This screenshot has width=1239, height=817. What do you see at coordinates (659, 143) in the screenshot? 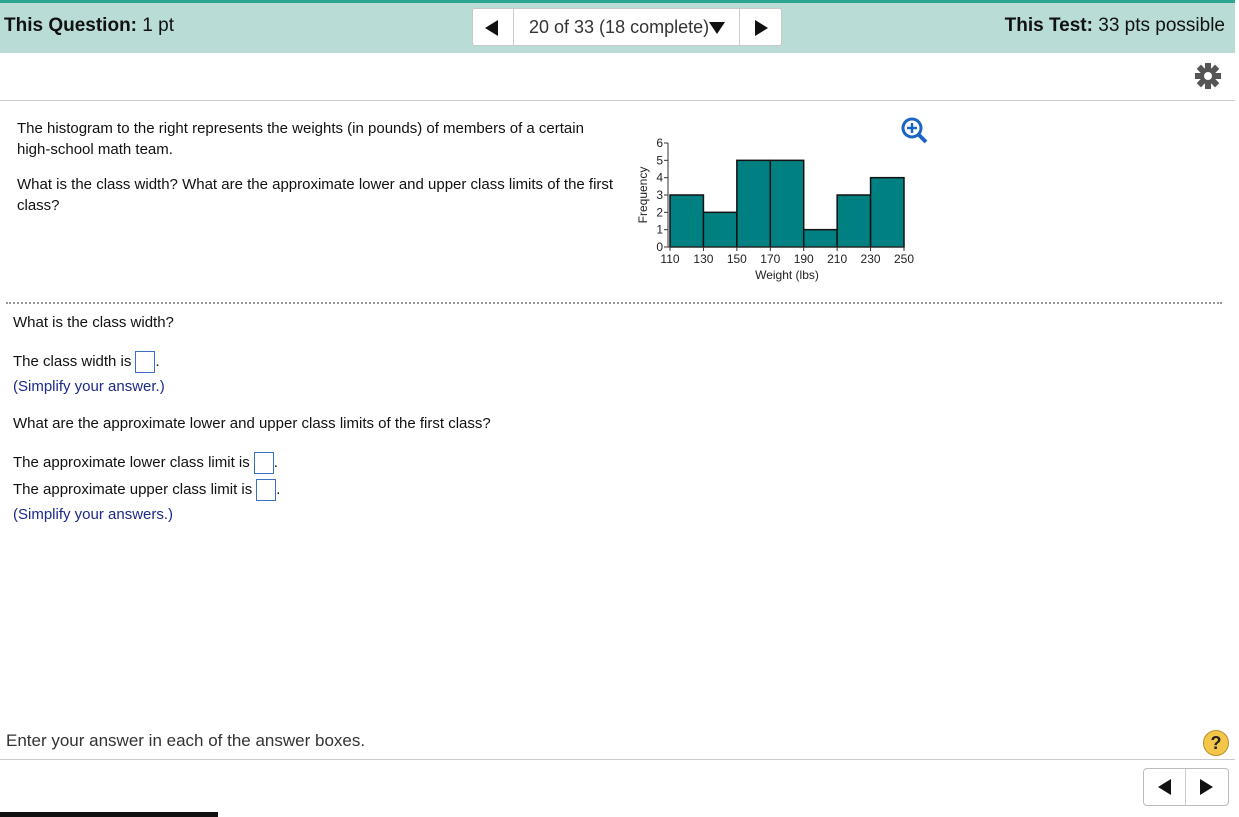
I see `y-tick-label: 6` at bounding box center [659, 143].